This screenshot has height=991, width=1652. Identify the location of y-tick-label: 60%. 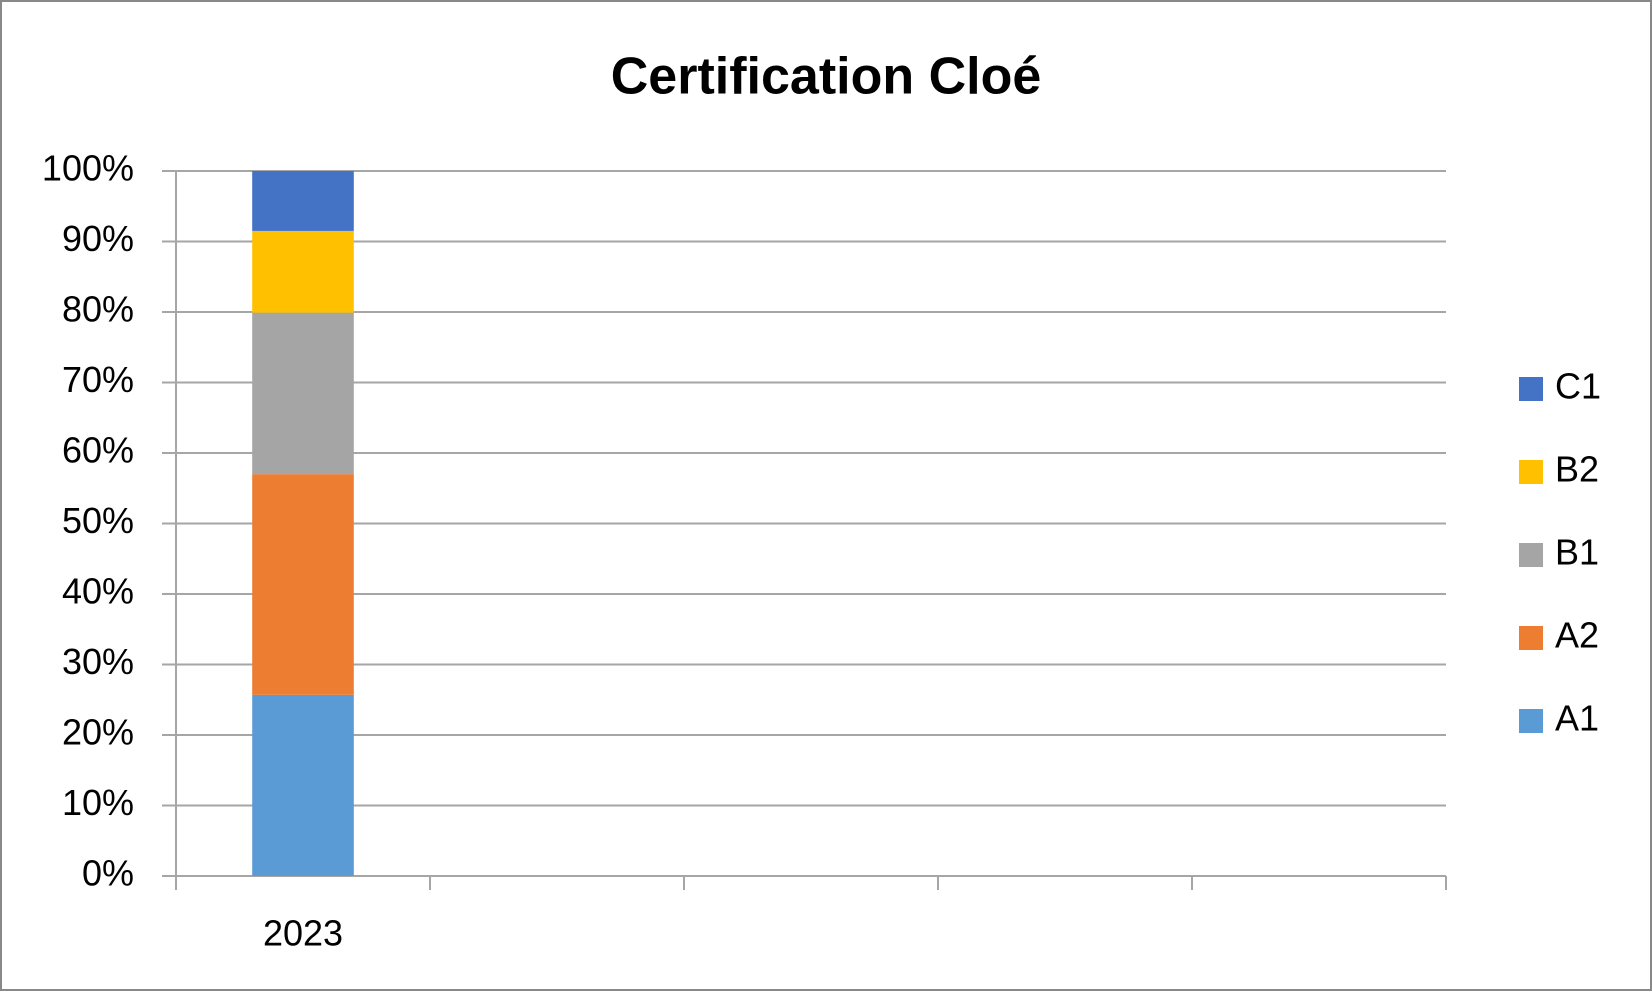
(98, 450).